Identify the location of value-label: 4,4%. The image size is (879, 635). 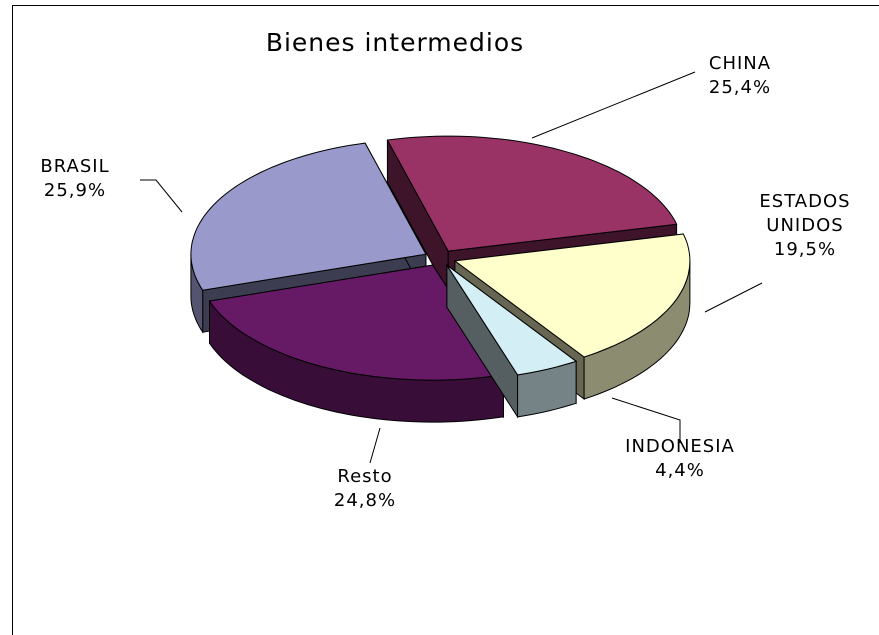
(680, 470).